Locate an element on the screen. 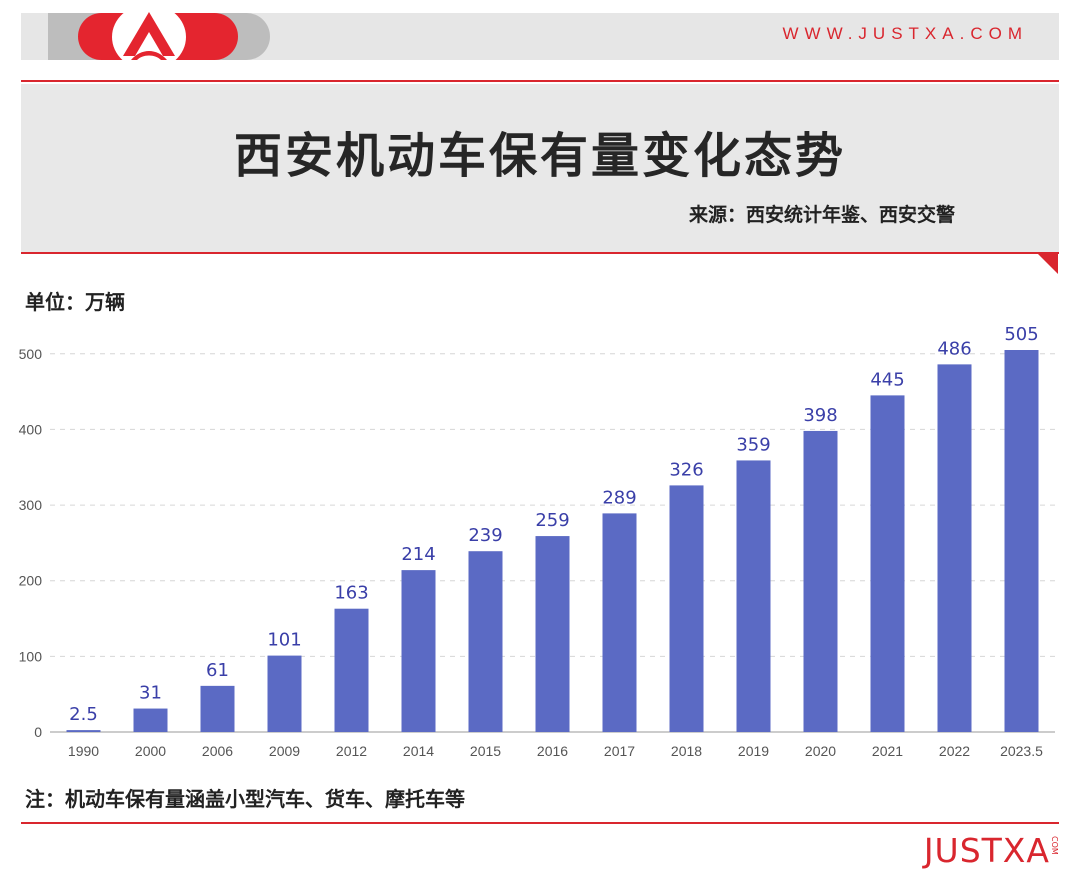 Image resolution: width=1080 pixels, height=877 pixels. value-label: 31 is located at coordinates (150, 693).